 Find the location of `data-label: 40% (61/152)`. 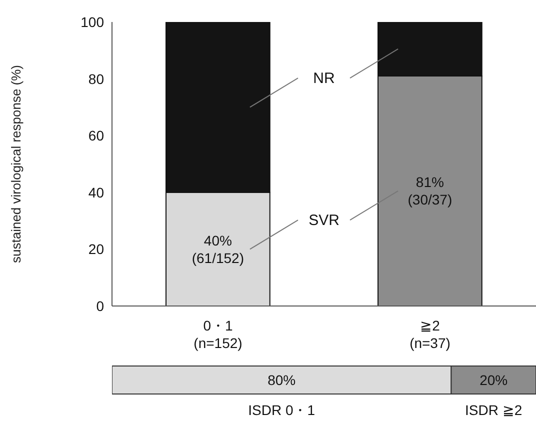

data-label: 40% (61/152) is located at coordinates (218, 249).